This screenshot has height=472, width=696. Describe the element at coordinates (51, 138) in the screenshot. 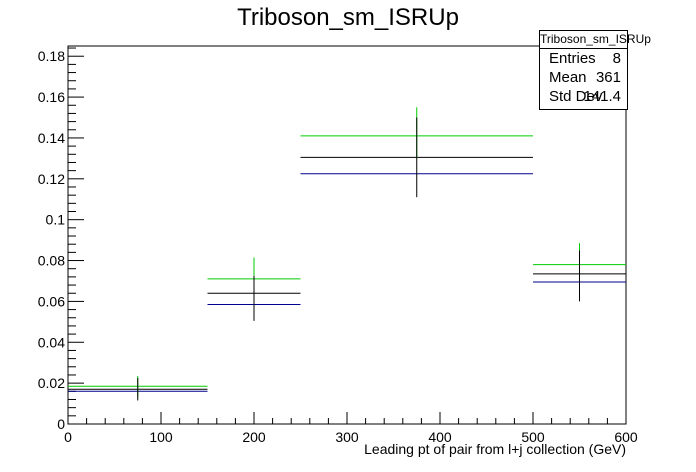

I see `y-tick-label: 0.14` at that location.